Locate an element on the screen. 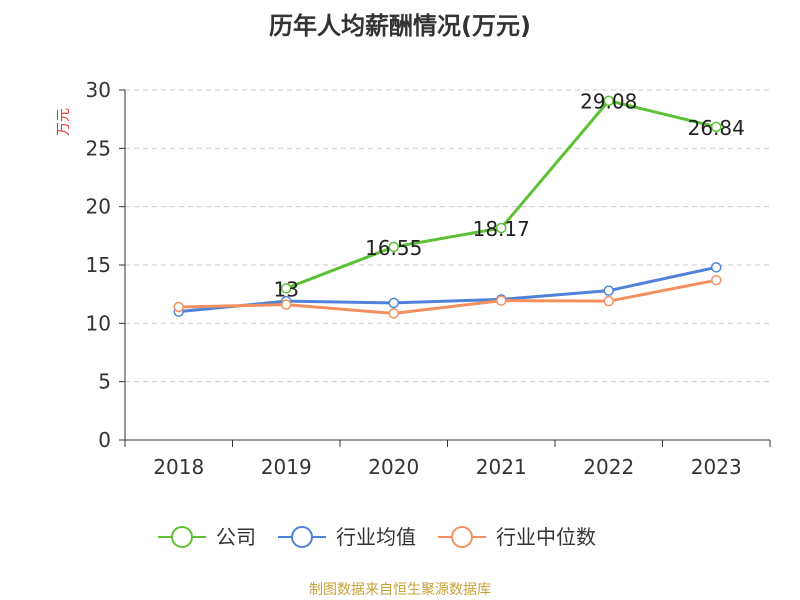 Image resolution: width=800 pixels, height=600 pixels. x-tick-label-2018: 2018 is located at coordinates (178, 467).